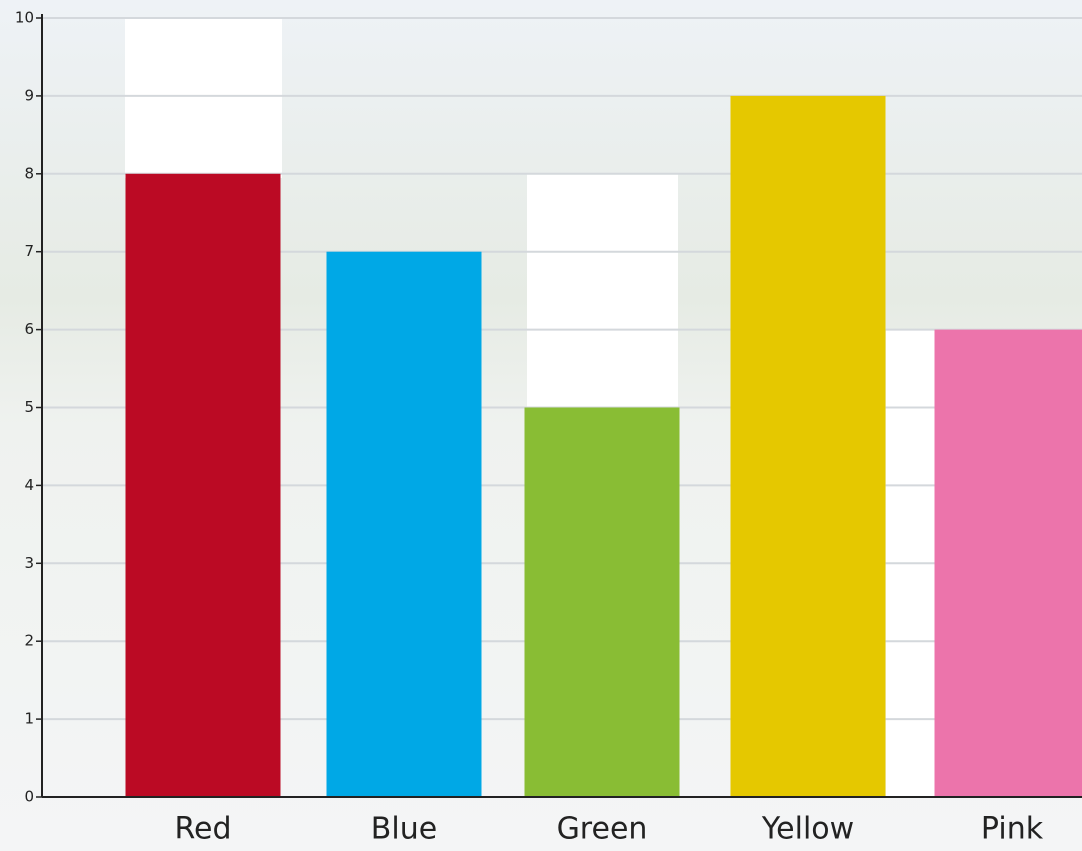 This screenshot has width=1082, height=851. Describe the element at coordinates (29, 407) in the screenshot. I see `y-tick-label: 5` at that location.